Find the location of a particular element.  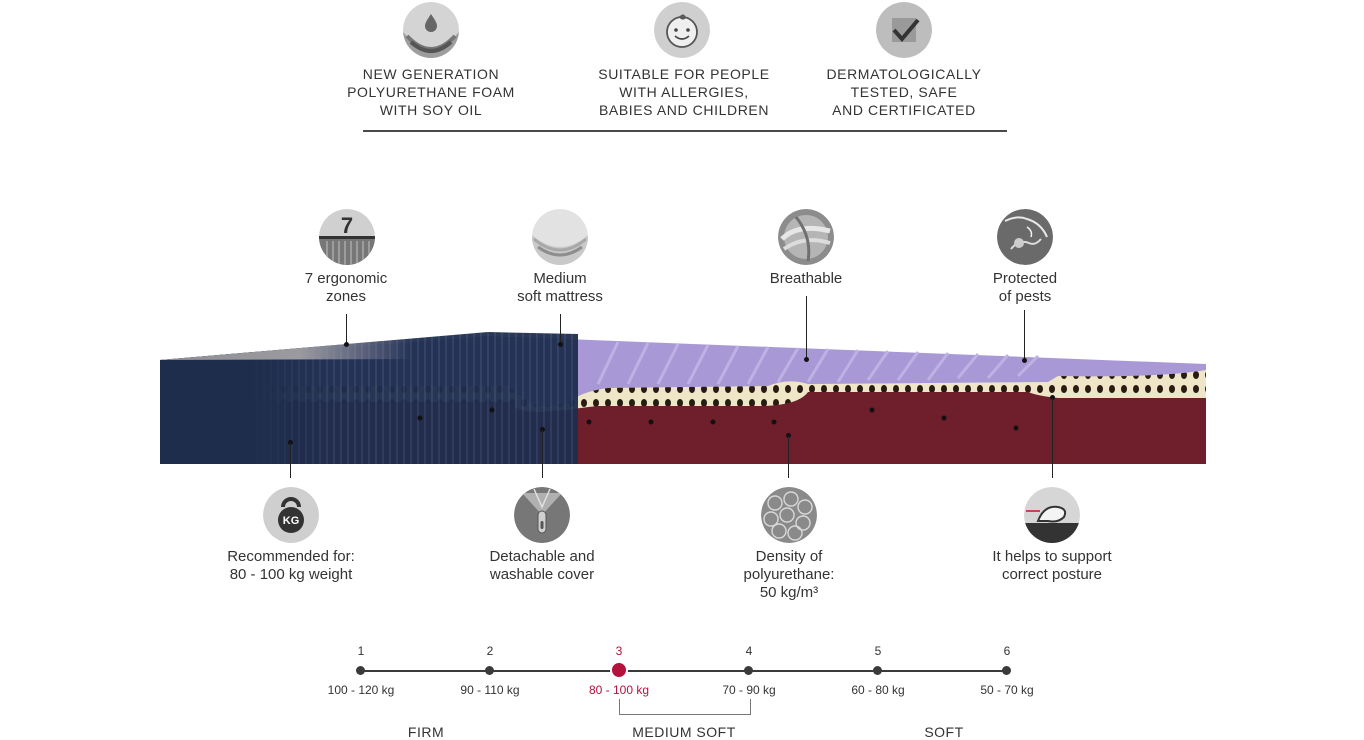

scale-step-range: 90 - 110 kg is located at coordinates (490, 690).